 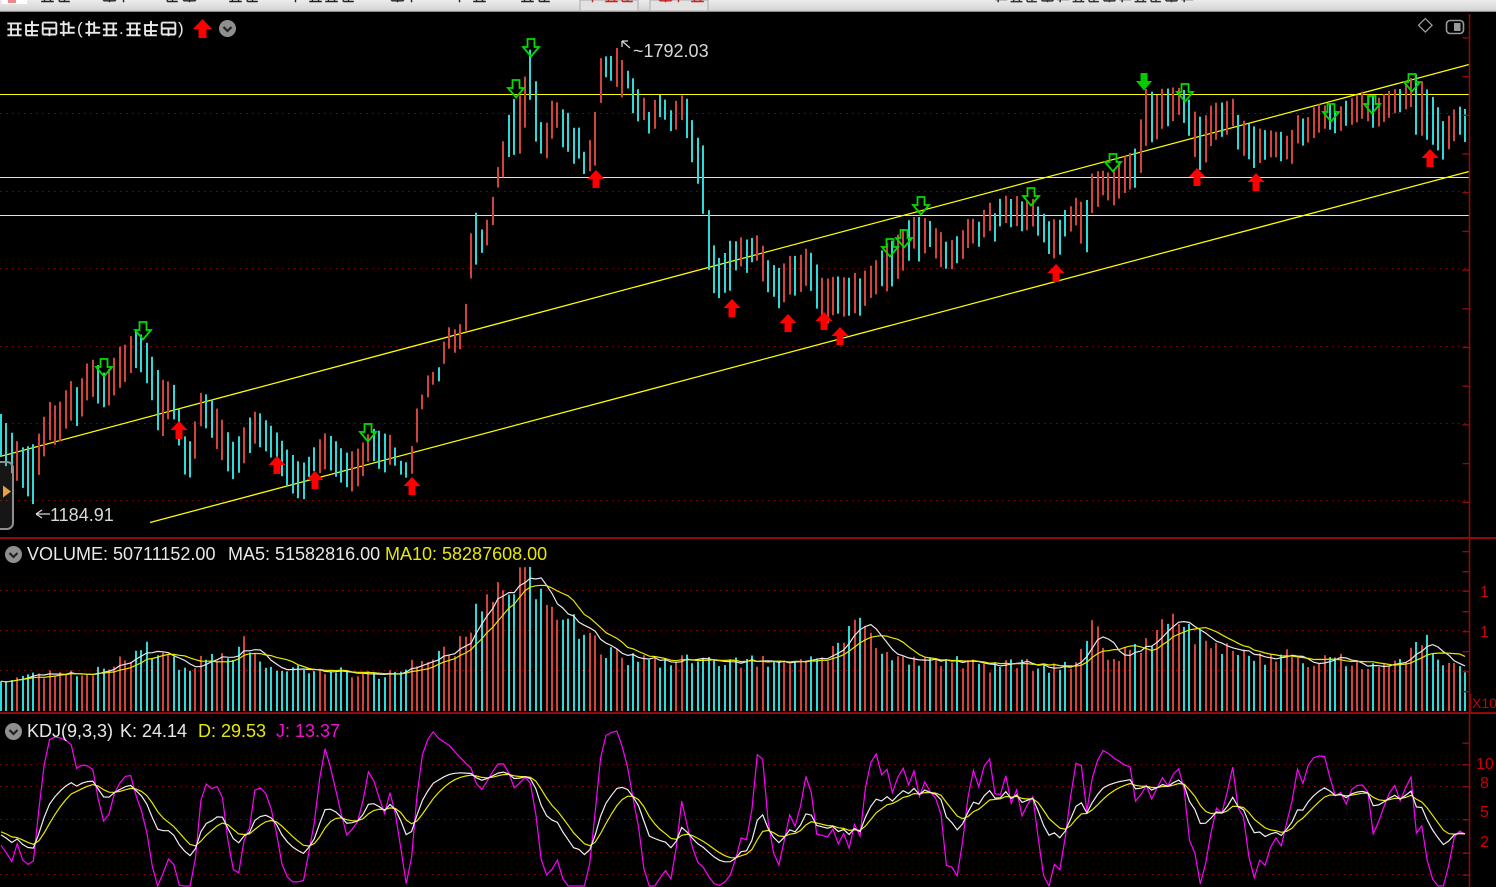 I want to click on svg-text: 5, so click(x=1484, y=812).